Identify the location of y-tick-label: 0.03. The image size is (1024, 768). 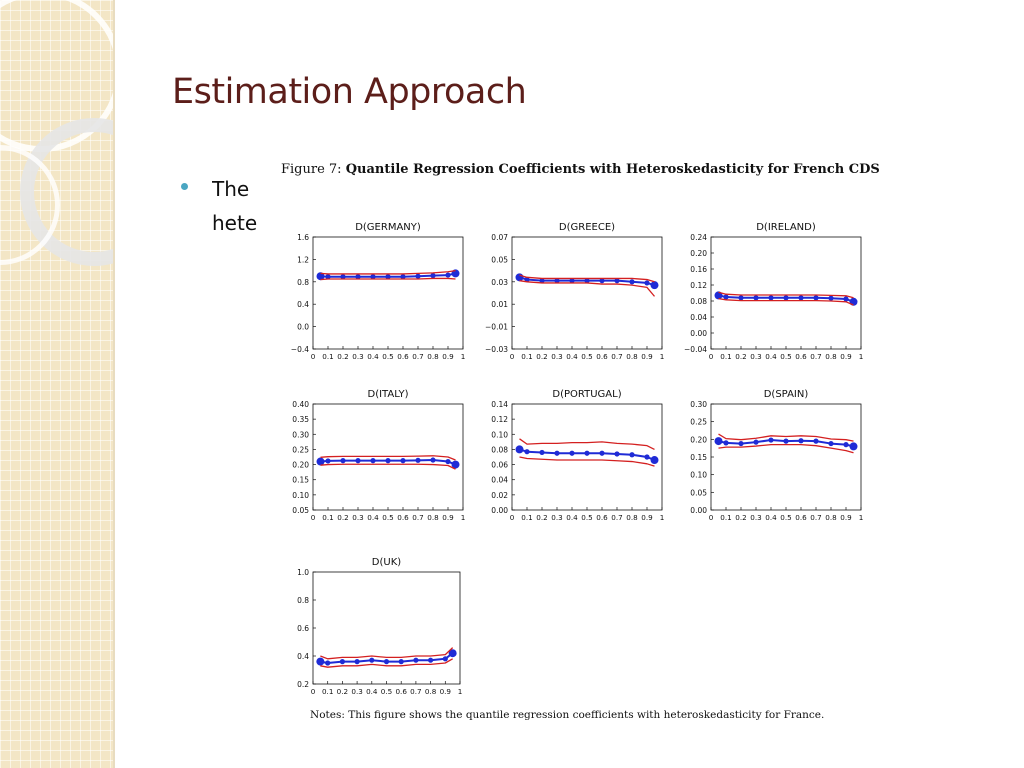
(499, 282).